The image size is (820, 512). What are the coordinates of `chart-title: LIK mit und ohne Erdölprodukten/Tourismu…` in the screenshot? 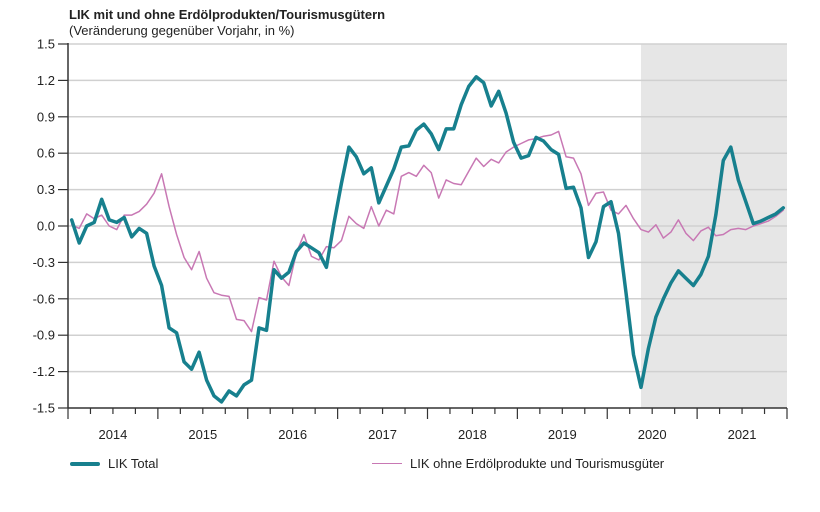 It's located at (227, 14).